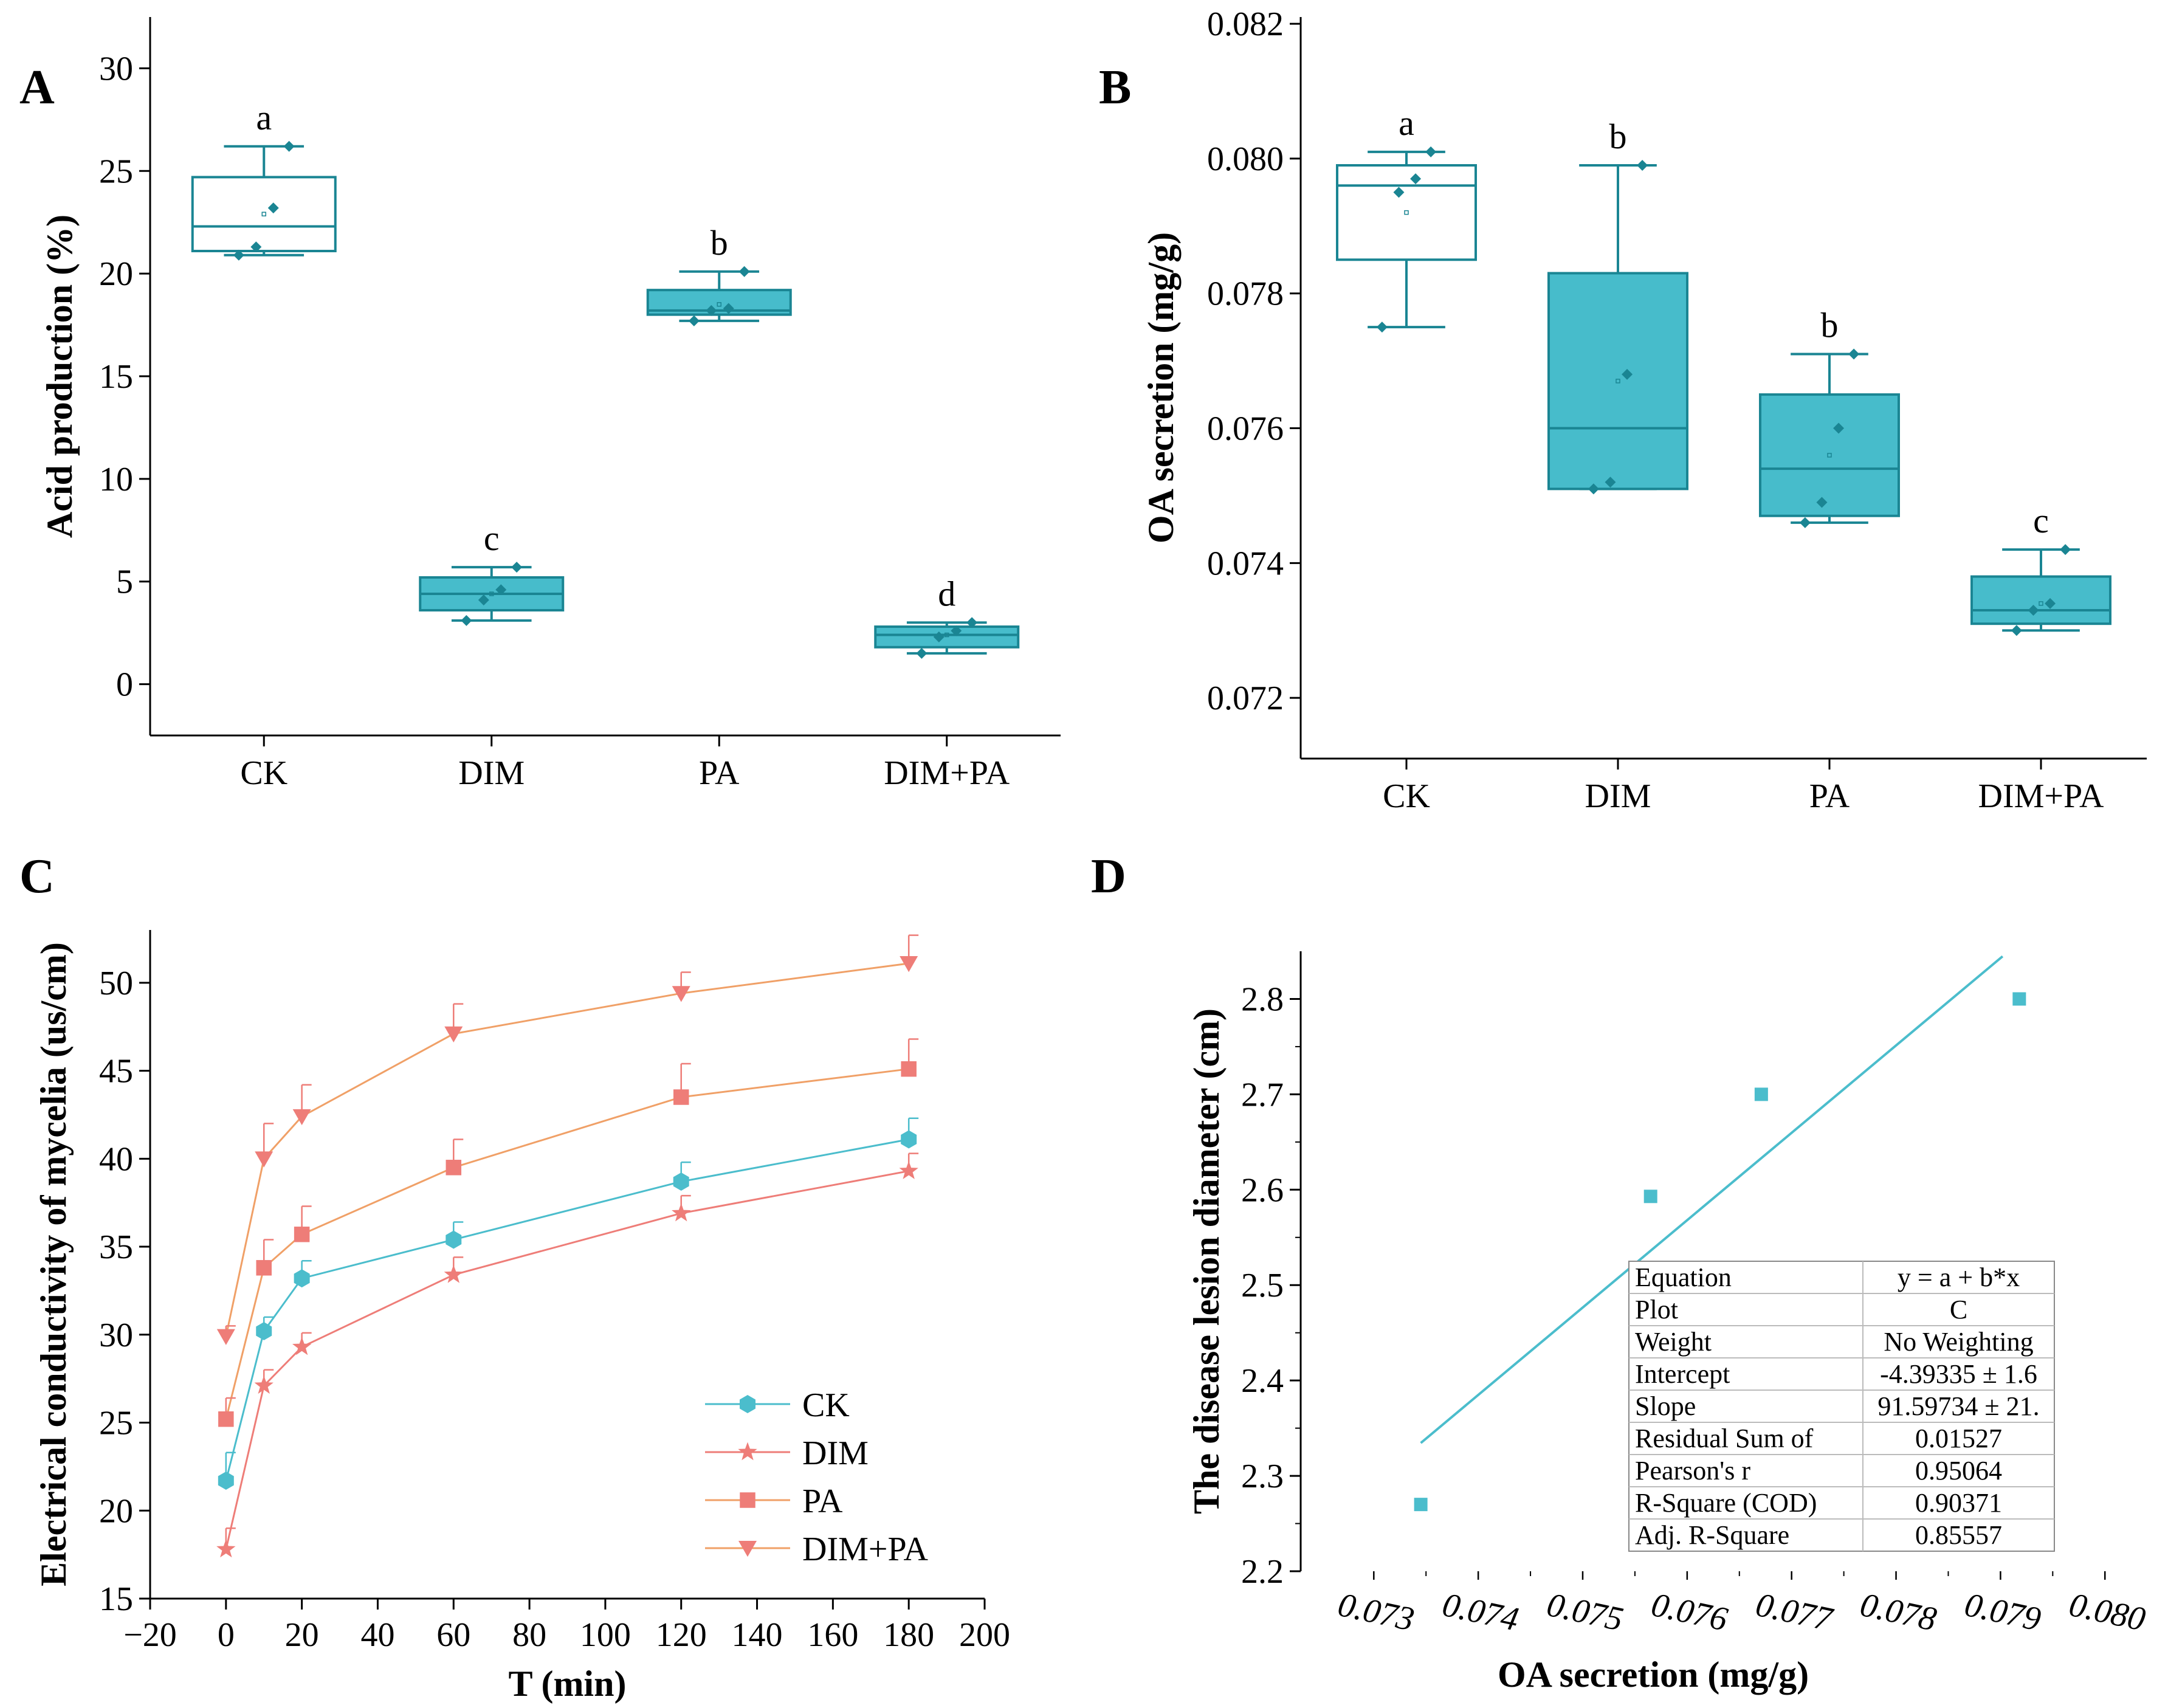  I want to click on x-tick-label: 0.074, so click(1481, 1612).